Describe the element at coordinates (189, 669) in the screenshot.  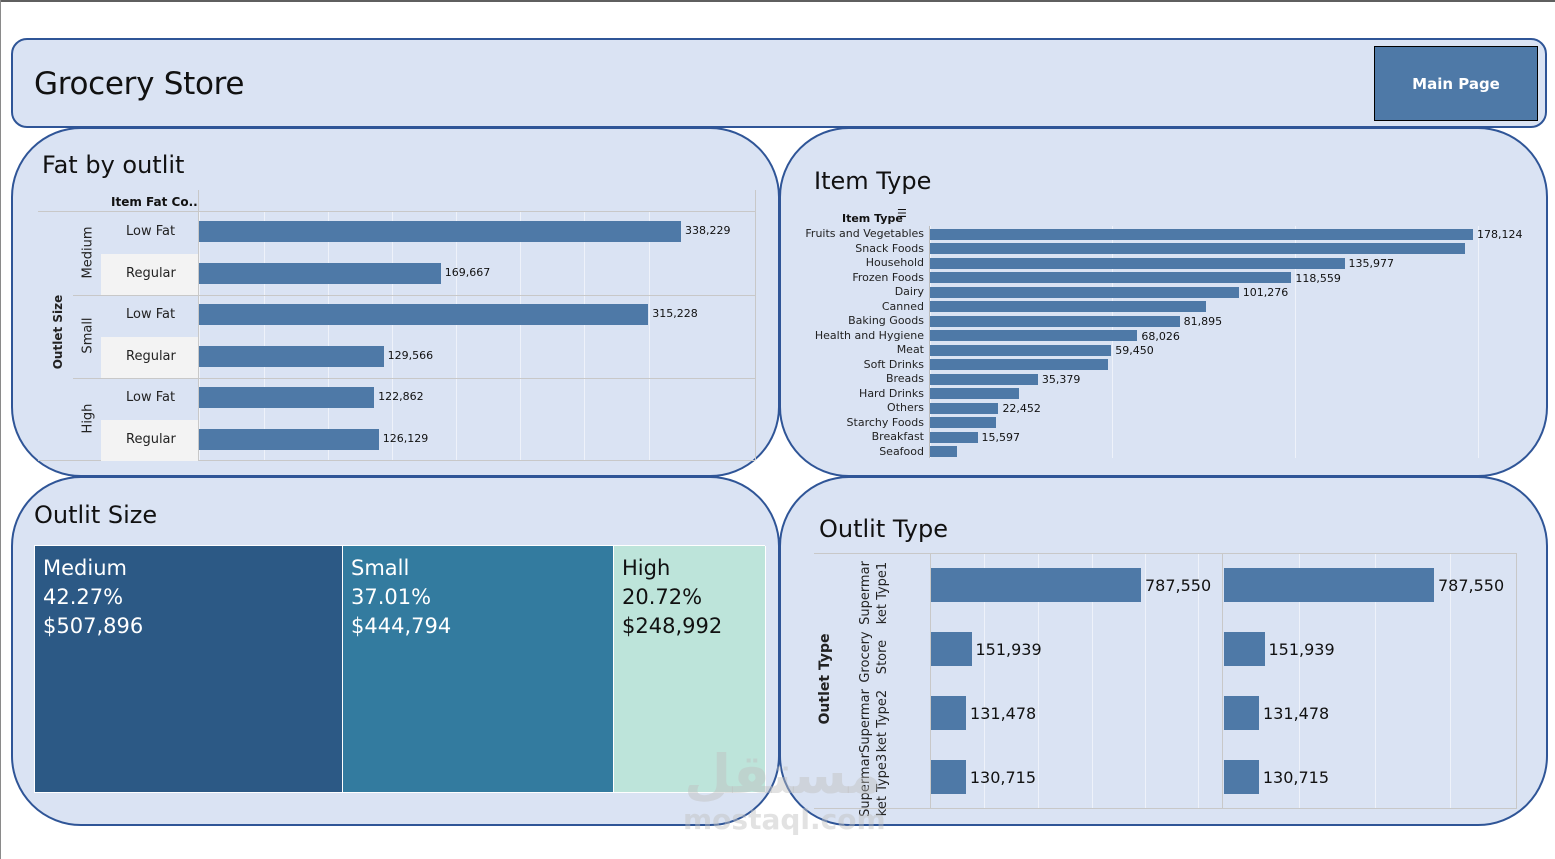
I see `treemap-tile-medium: Medium 42.27% $507,896` at that location.